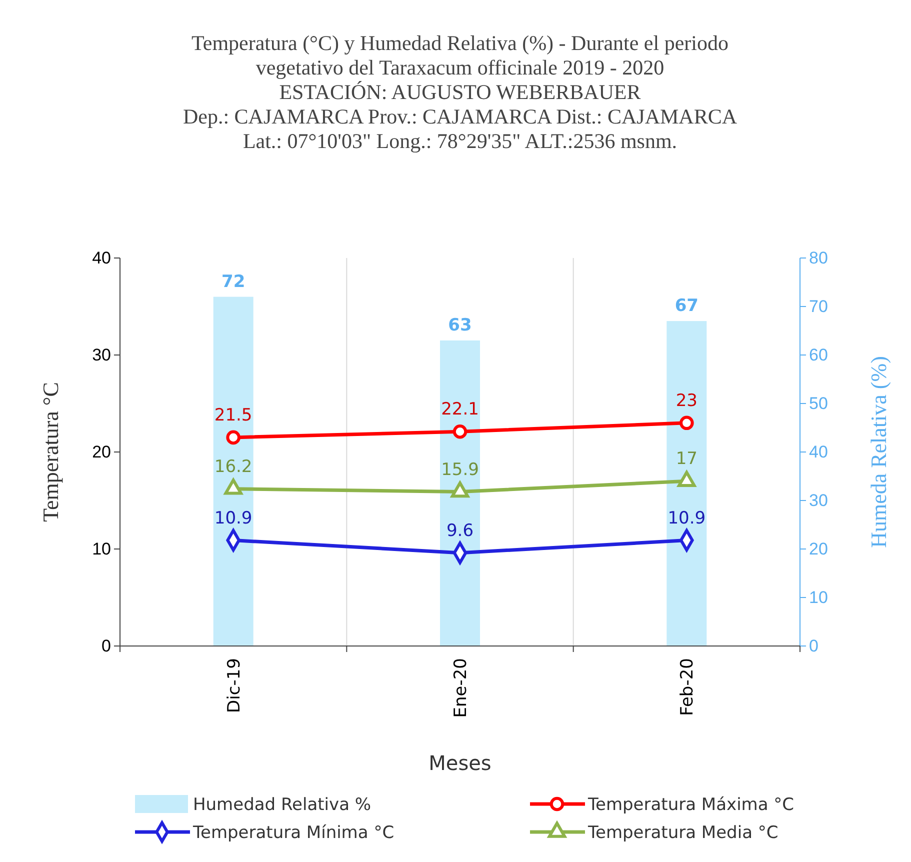 The height and width of the screenshot is (862, 911). I want to click on y-tick-label: 20, so click(101, 452).